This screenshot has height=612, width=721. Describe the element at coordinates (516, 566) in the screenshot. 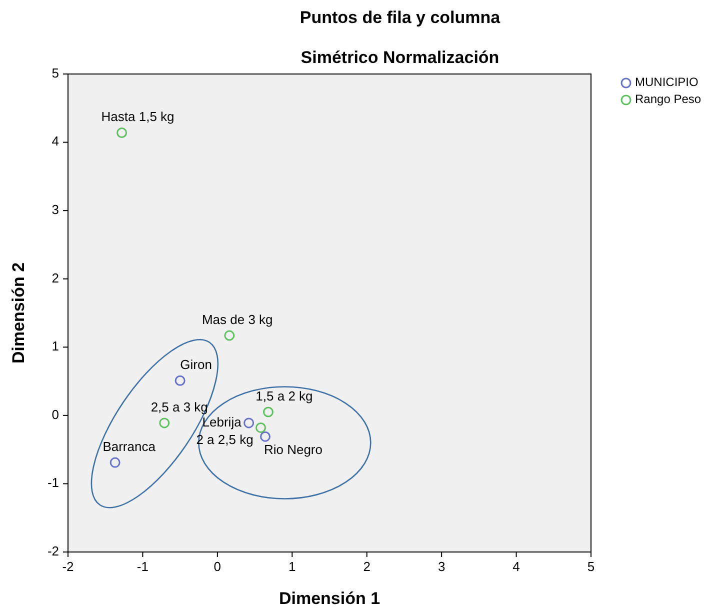

I see `x-tick-label: 4` at that location.